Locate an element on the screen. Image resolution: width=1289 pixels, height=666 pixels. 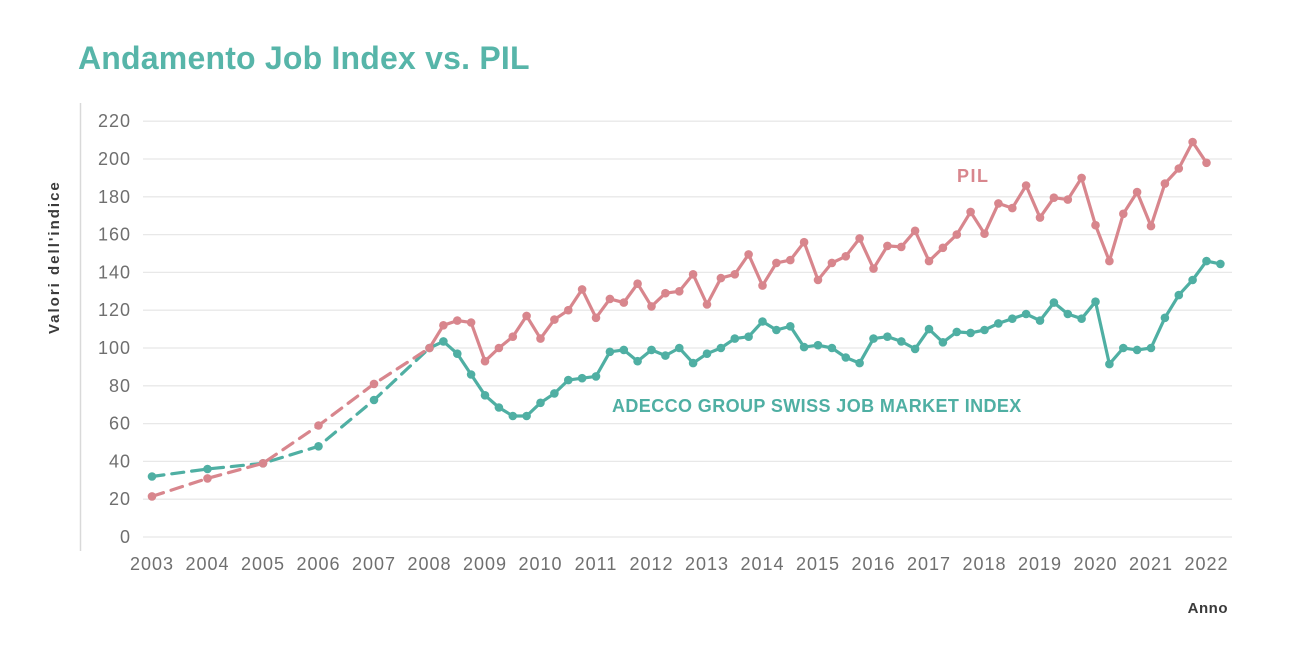
svg-text: 200 is located at coordinates (114, 159).